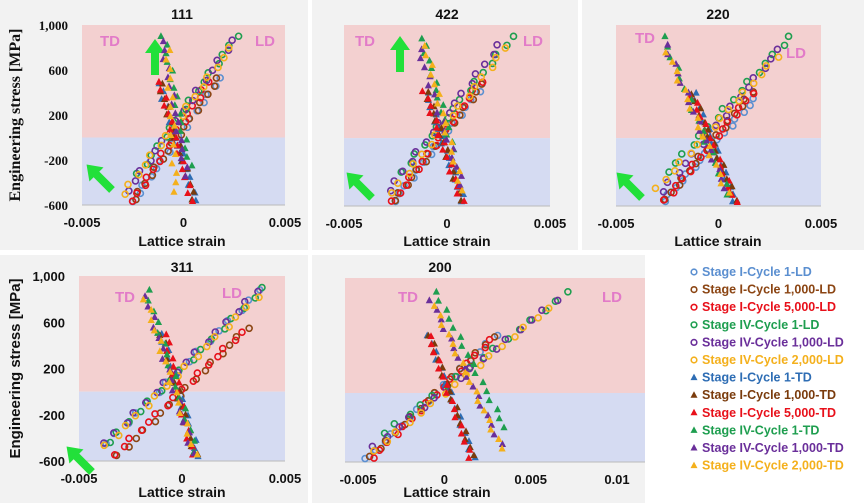  I want to click on series-stage-i-cycle-5-000-ld, so click(708, 146).